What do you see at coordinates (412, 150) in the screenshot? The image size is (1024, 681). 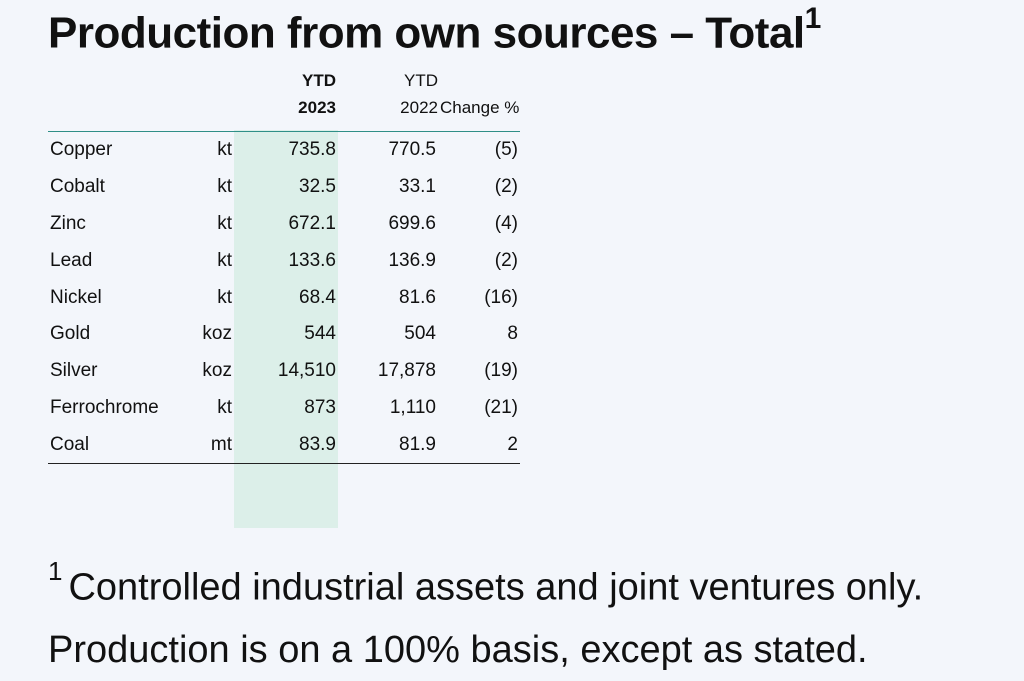 I see `row-ytd-2022: 770.5` at bounding box center [412, 150].